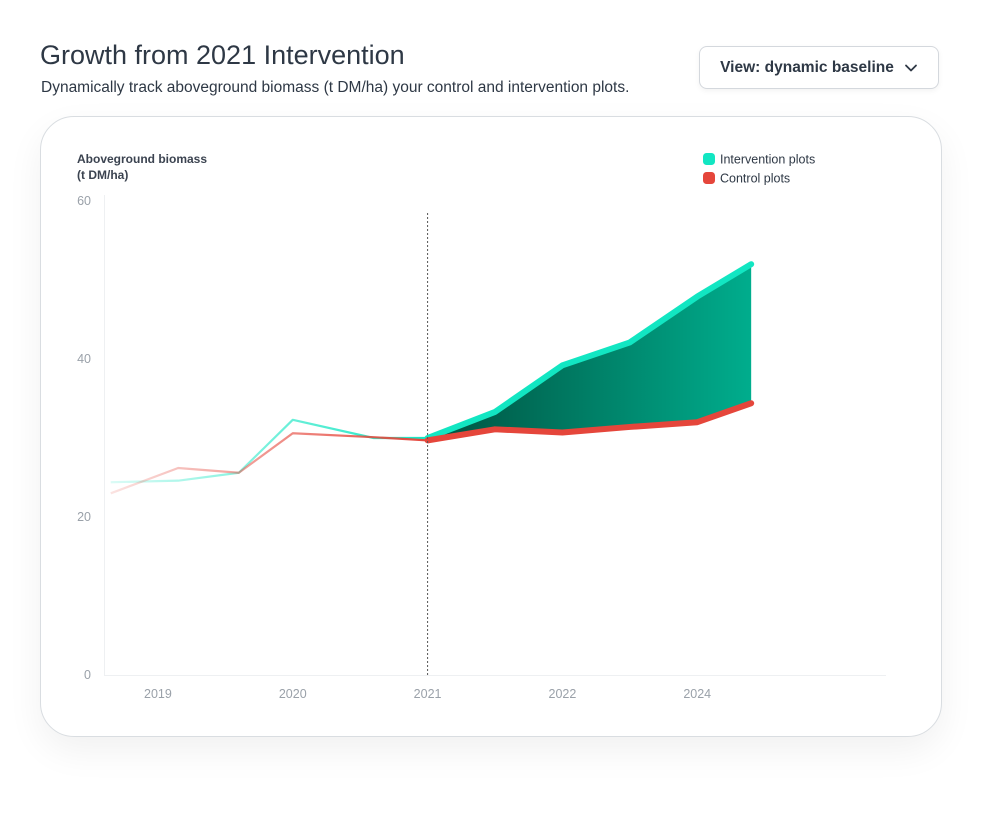 This screenshot has width=983, height=833. What do you see at coordinates (910, 67) in the screenshot?
I see `chevron-down-icon` at bounding box center [910, 67].